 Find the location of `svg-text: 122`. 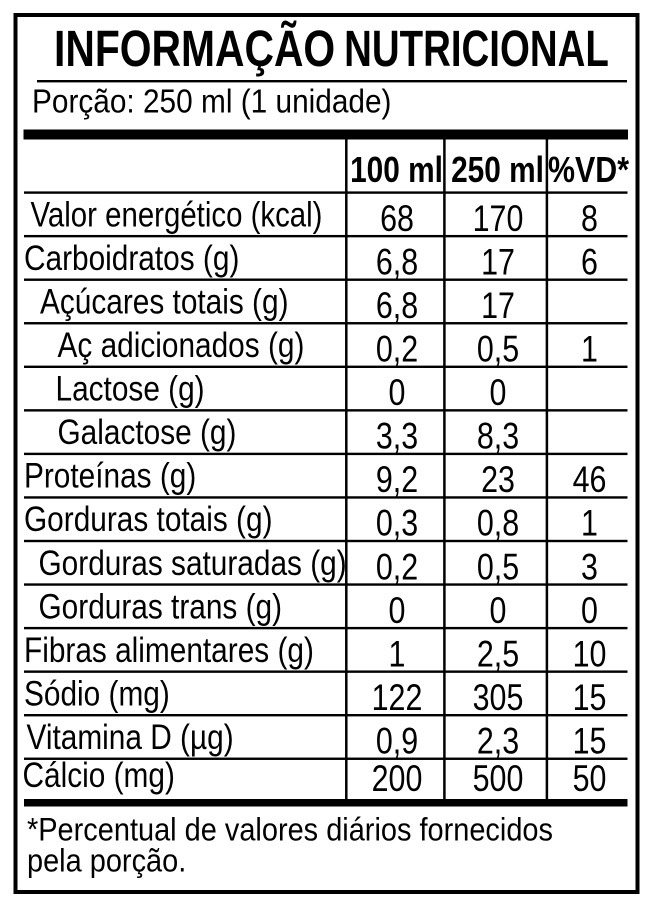

svg-text: 122 is located at coordinates (397, 698).